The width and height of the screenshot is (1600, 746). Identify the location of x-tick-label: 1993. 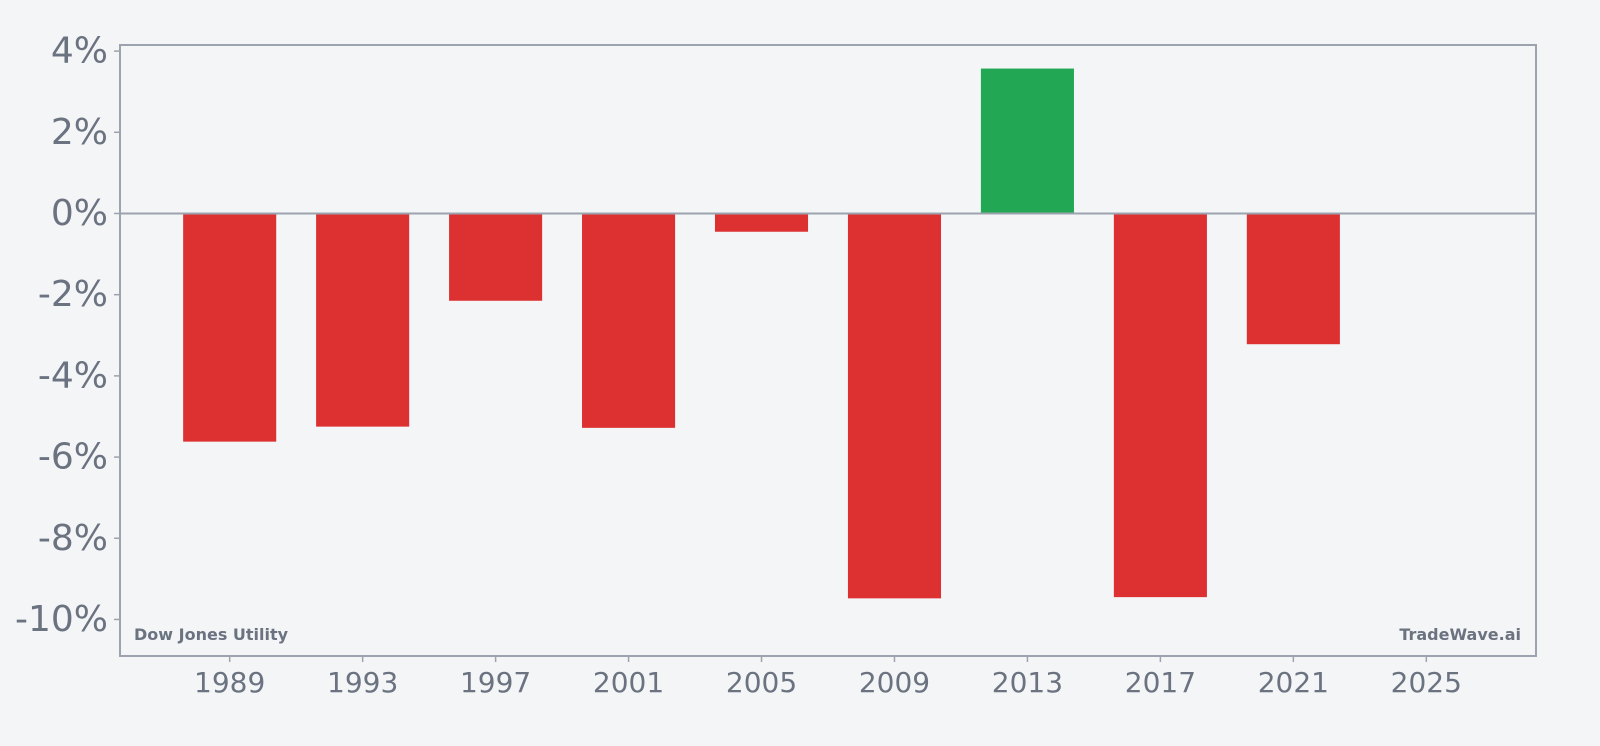
(362, 682).